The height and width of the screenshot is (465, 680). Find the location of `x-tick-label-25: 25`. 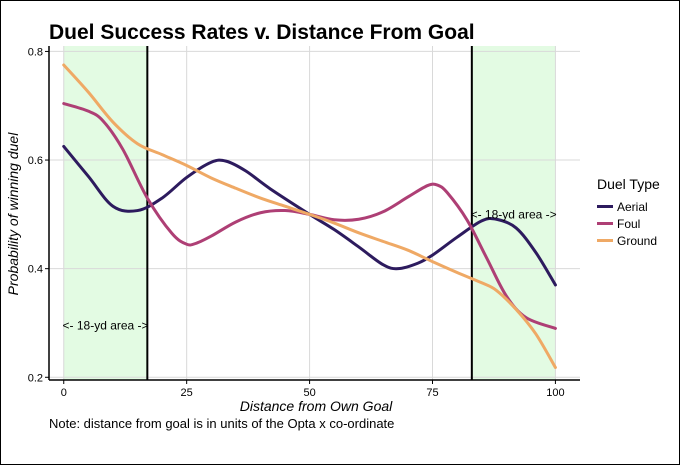

x-tick-label-25: 25 is located at coordinates (187, 393).